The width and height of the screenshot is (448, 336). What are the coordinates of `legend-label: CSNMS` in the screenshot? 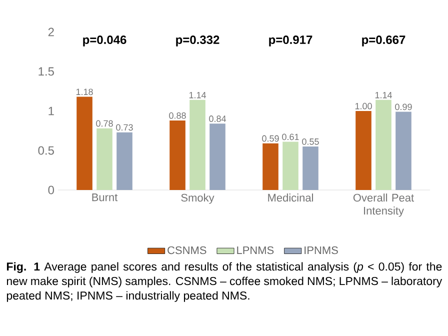 It's located at (187, 250).